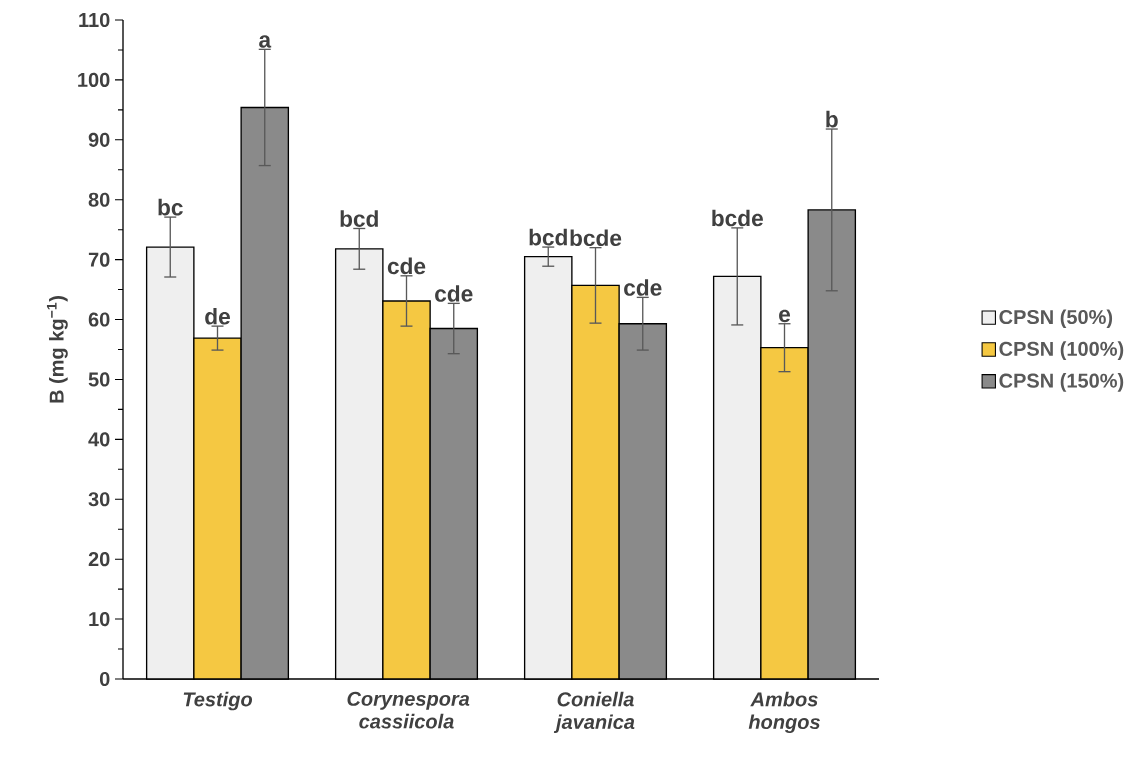  What do you see at coordinates (99, 559) in the screenshot?
I see `y-tick-label: 20` at bounding box center [99, 559].